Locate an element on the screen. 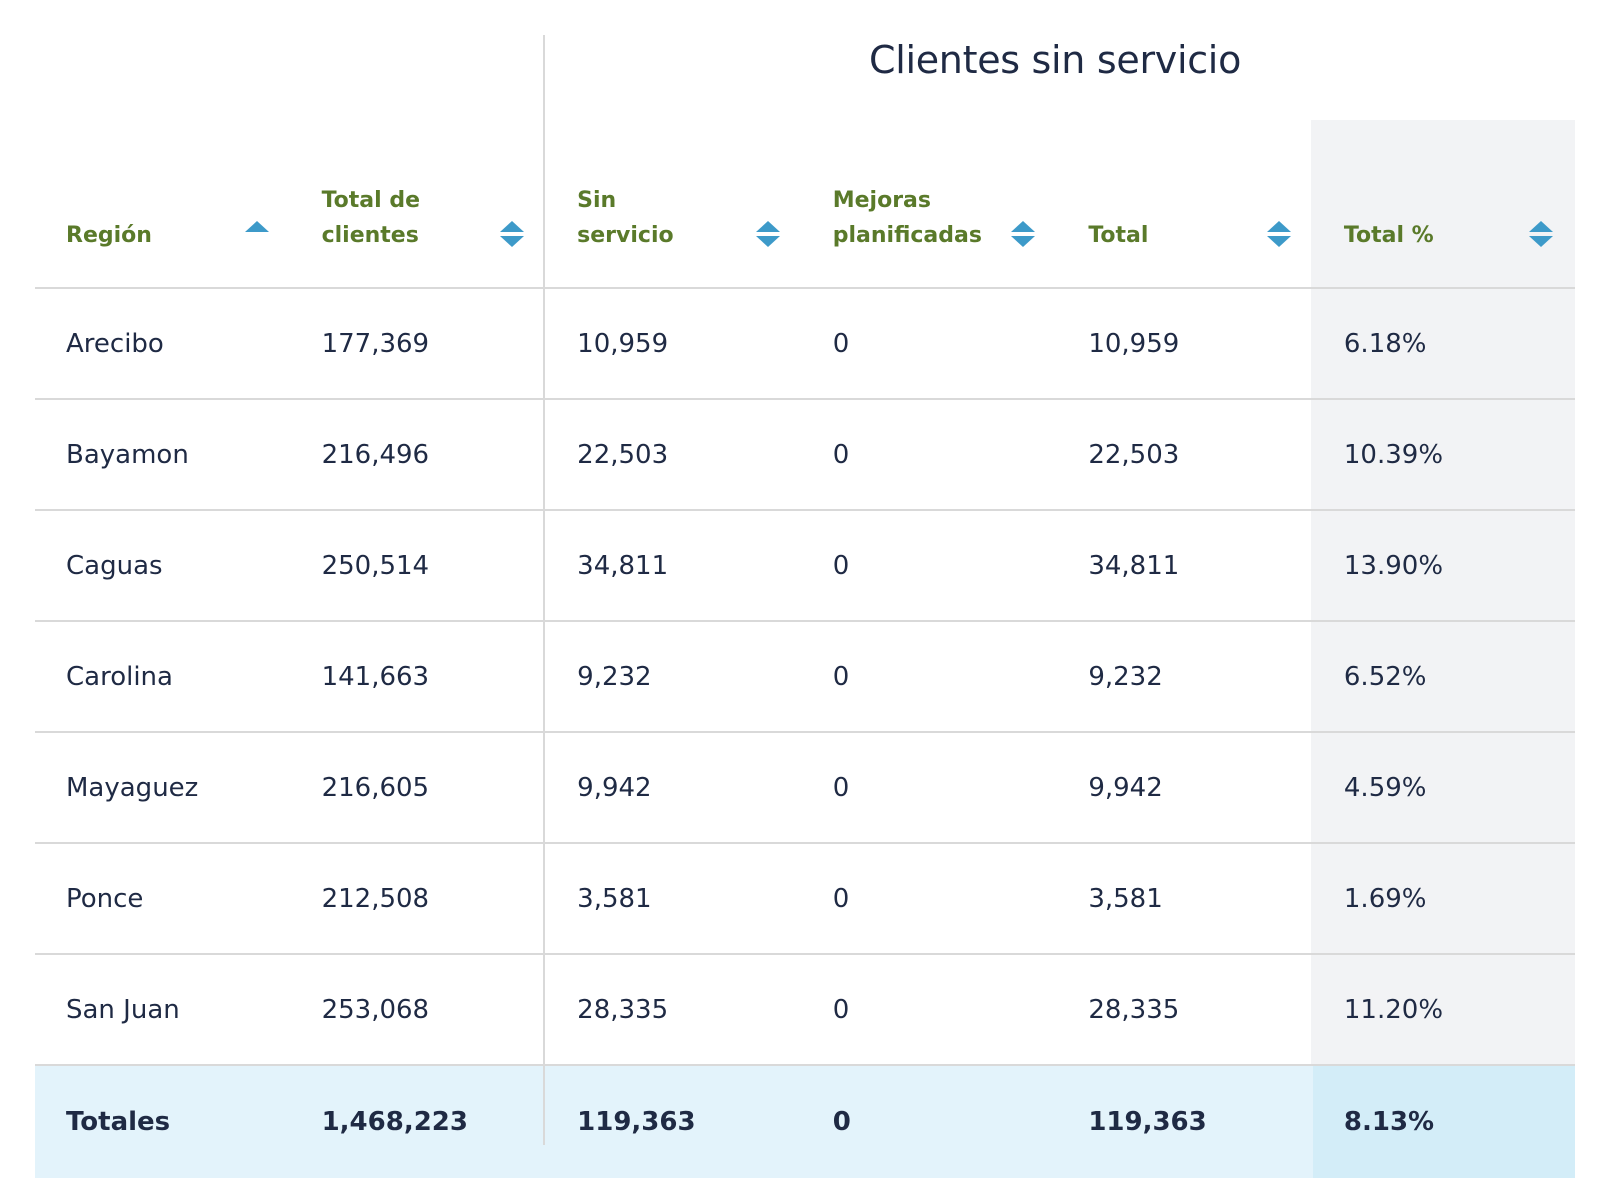 The width and height of the screenshot is (1610, 1178). column-header-label: Sin servicio is located at coordinates (625, 218).